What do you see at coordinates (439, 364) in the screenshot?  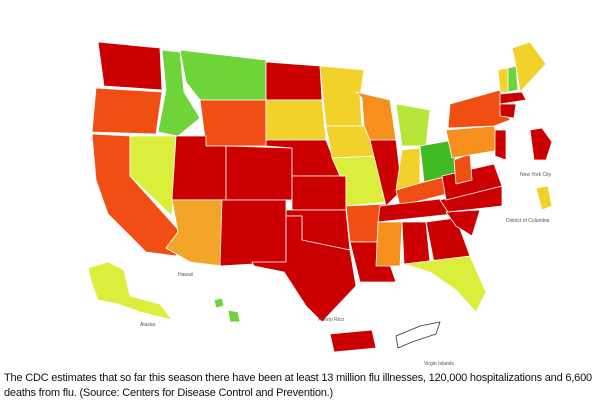 I see `map-label: Virgin Islands` at bounding box center [439, 364].